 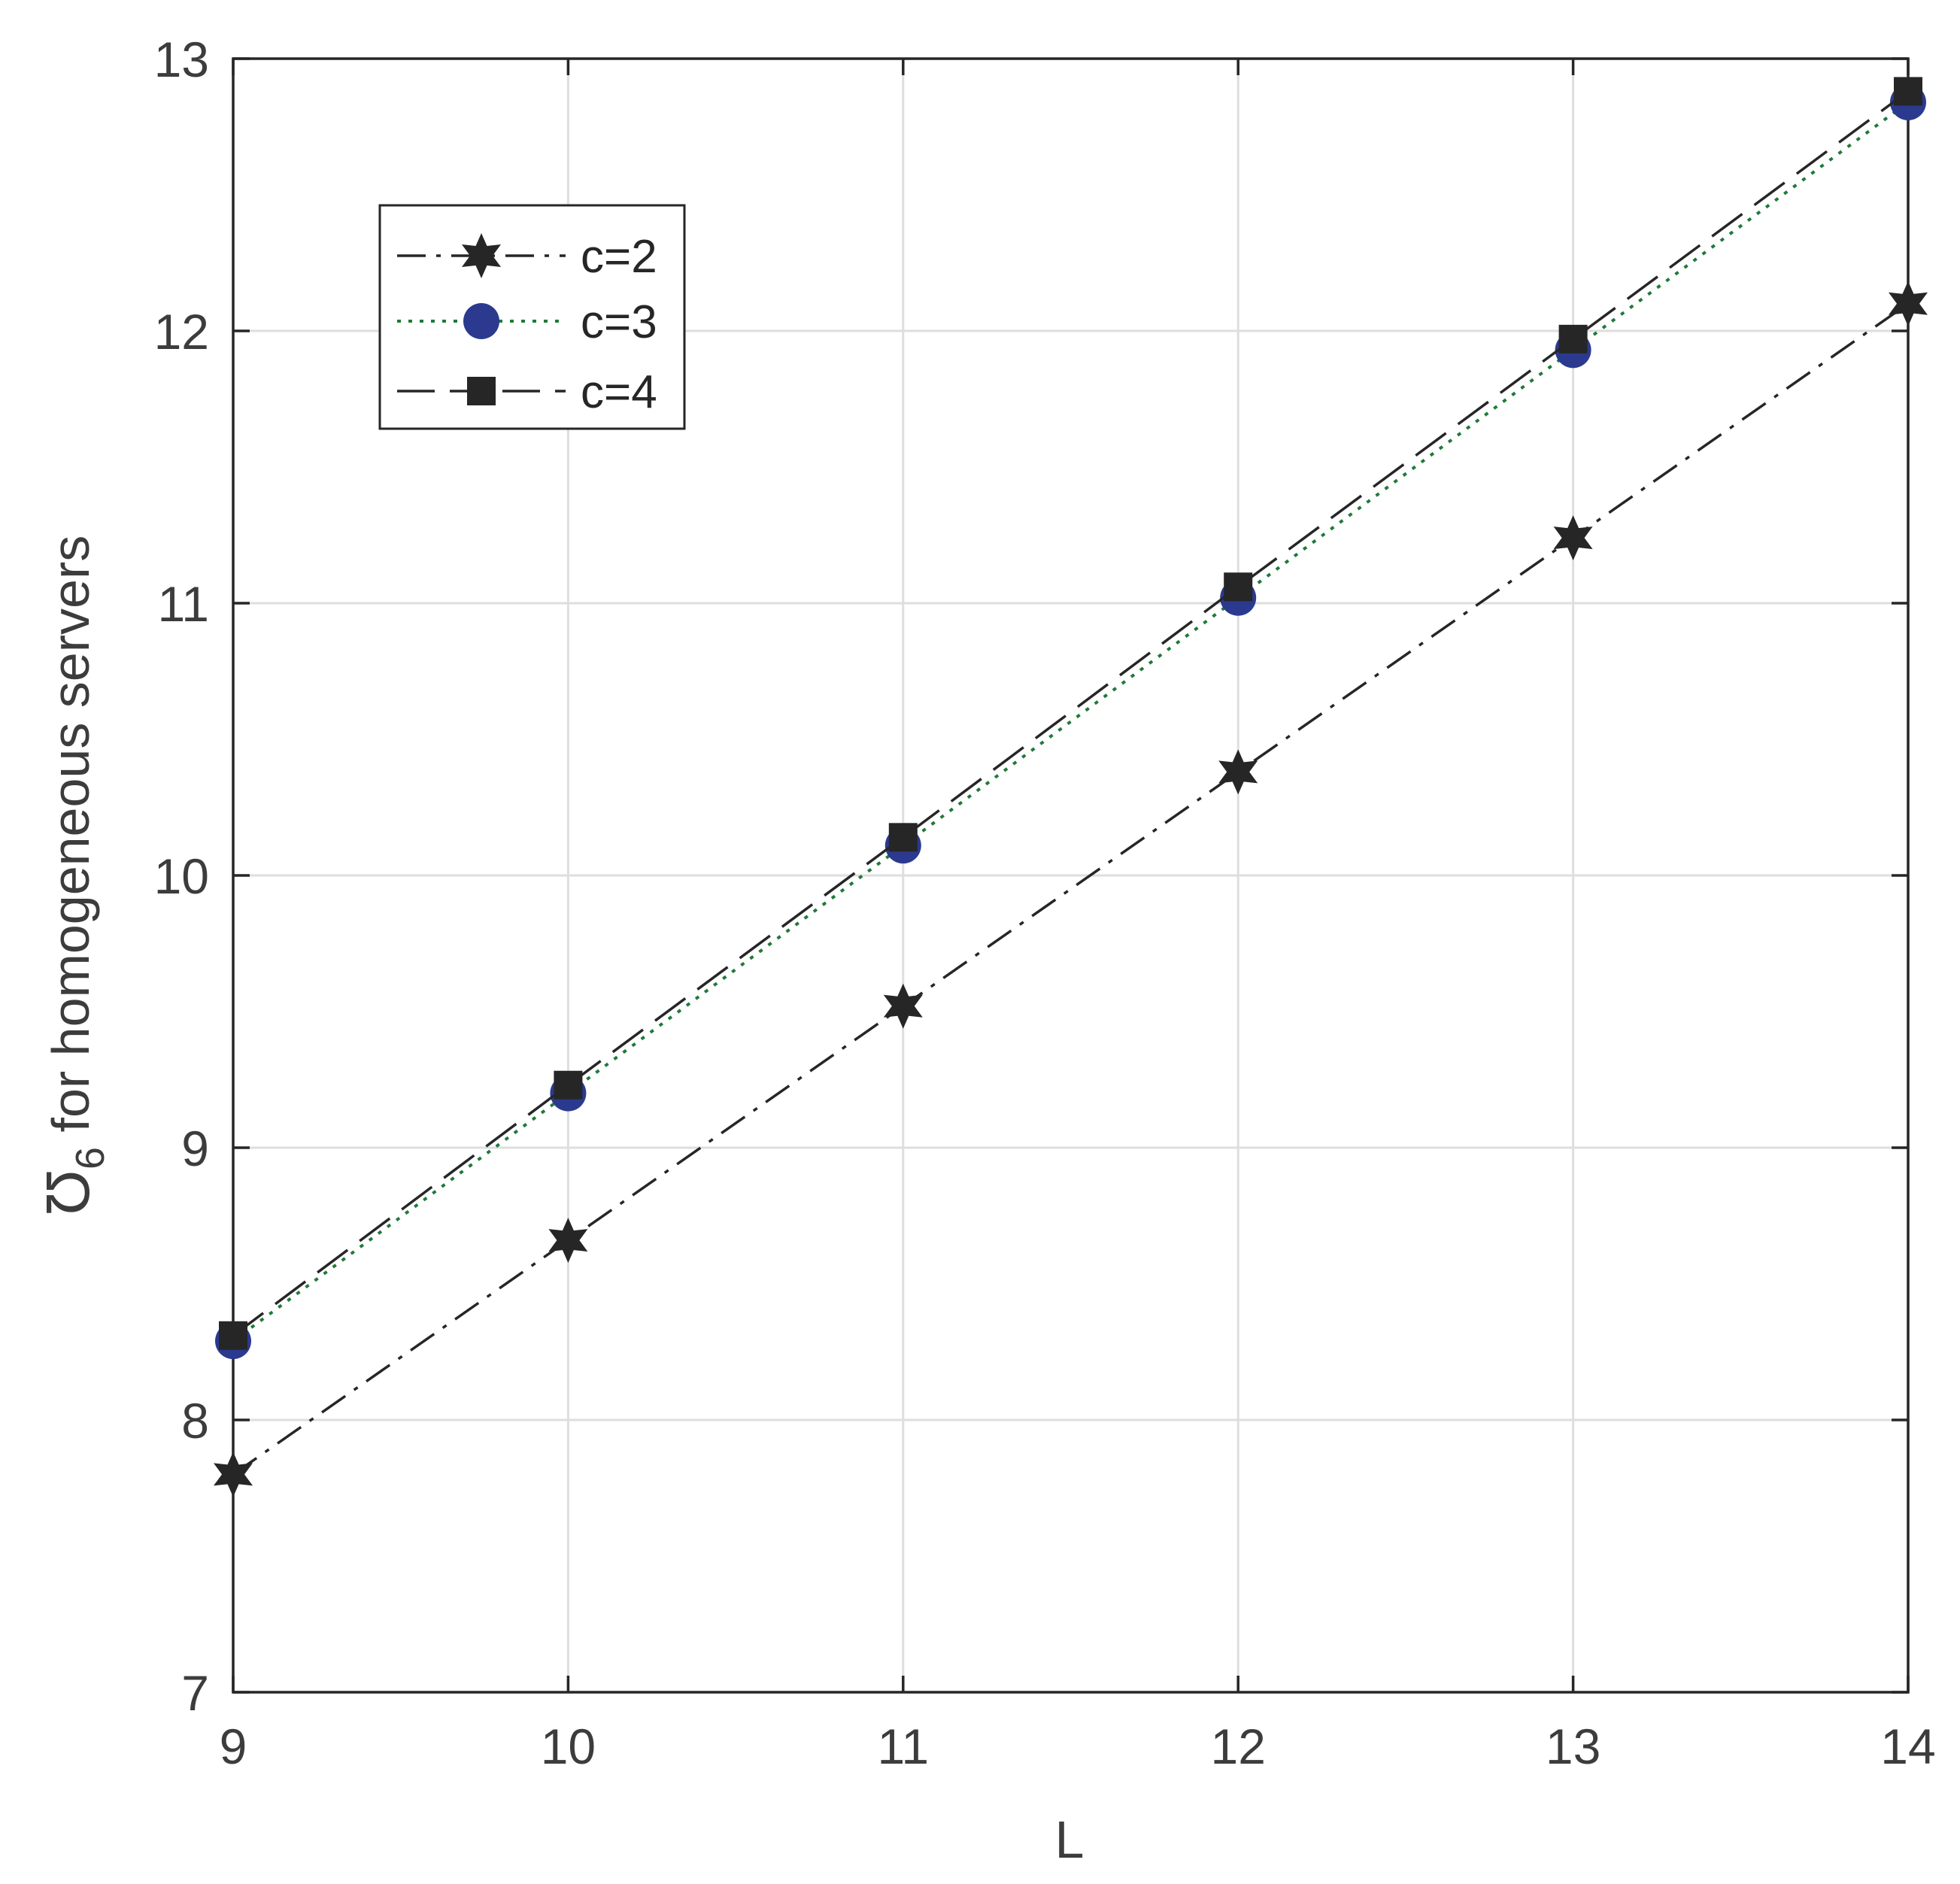 I want to click on y-tick-label: 10, so click(x=181, y=876).